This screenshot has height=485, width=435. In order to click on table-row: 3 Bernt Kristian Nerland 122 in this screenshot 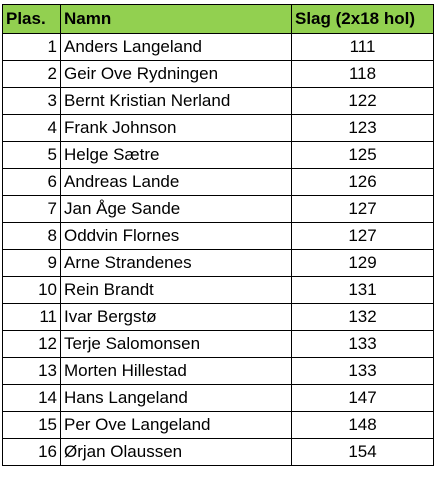, I will do `click(218, 101)`.